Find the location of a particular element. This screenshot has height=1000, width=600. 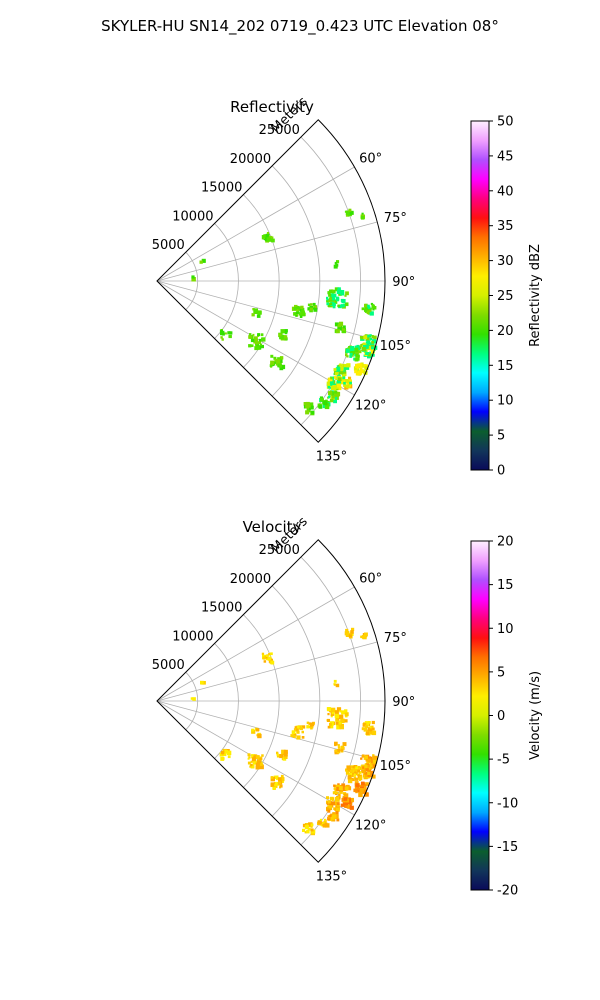

angle-tick-label: 90° is located at coordinates (403, 702).